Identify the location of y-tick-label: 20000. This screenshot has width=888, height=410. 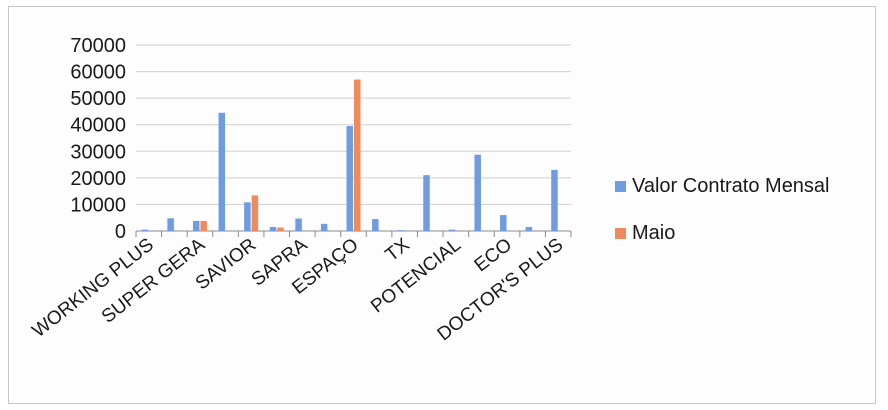
(98, 179).